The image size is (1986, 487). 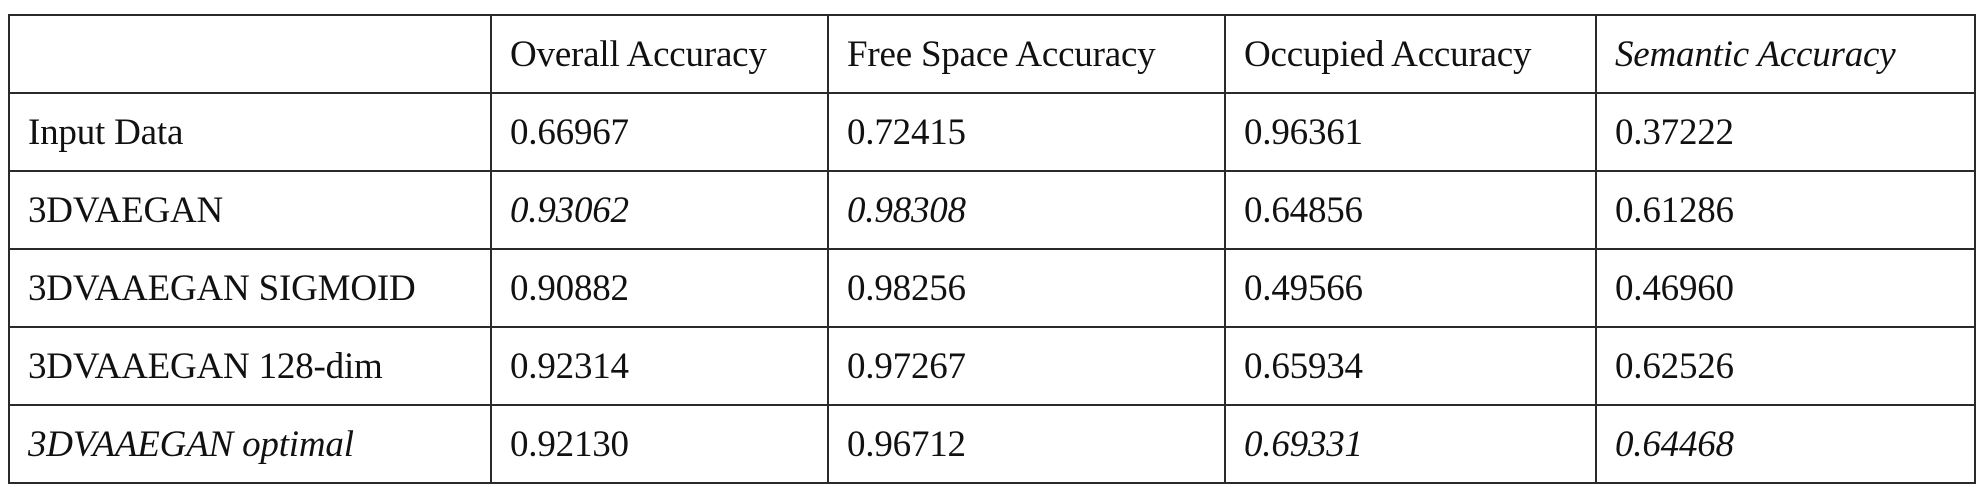 I want to click on free-space-accuracy-cell: 0.98308, so click(x=1026, y=210).